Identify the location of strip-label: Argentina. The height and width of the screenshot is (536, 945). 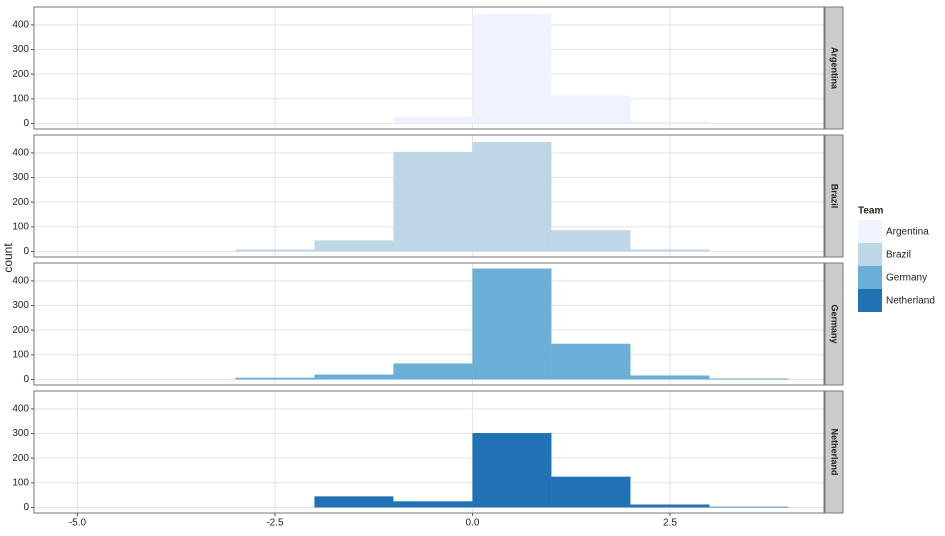
(835, 68).